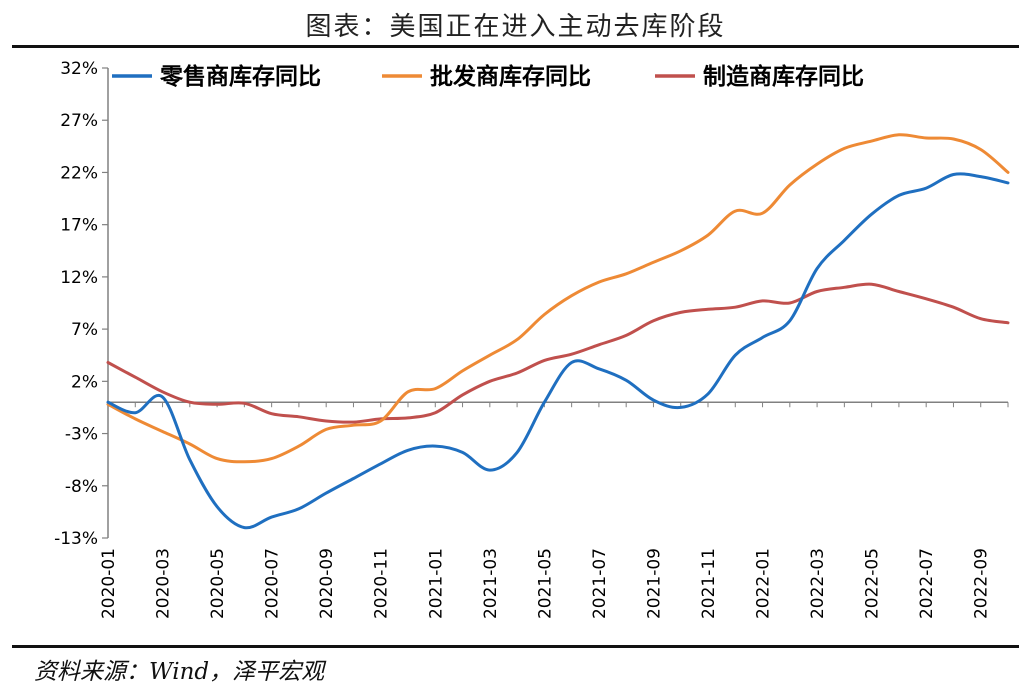 Image resolution: width=1031 pixels, height=686 pixels. What do you see at coordinates (510, 76) in the screenshot?
I see `legend-label-1: 批发商库存同比` at bounding box center [510, 76].